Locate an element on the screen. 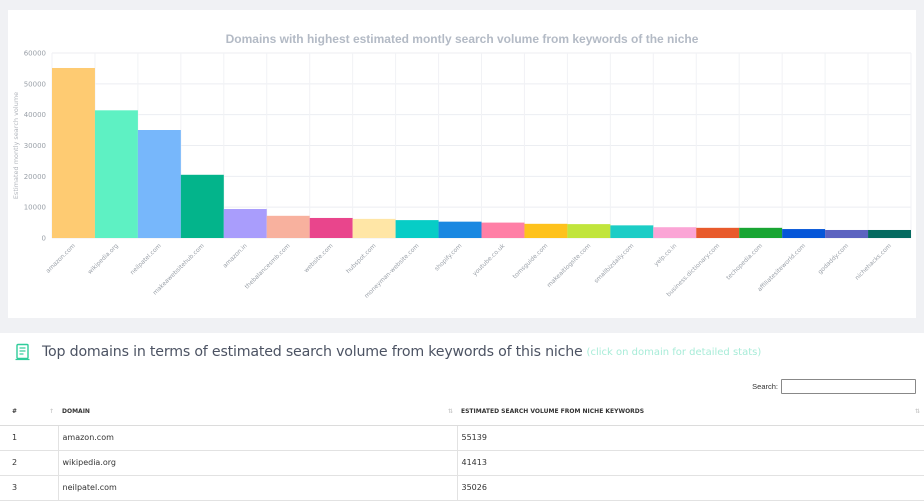  x-tick-label: smallbizdaily.com is located at coordinates (614, 263).